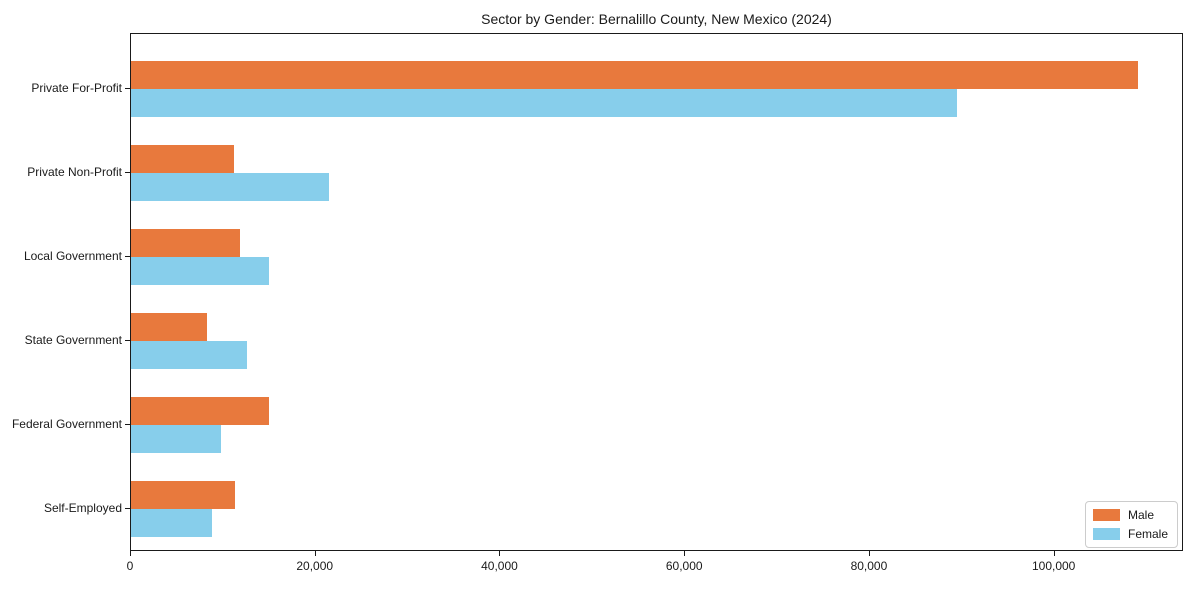  I want to click on legend-entry-male: Male, so click(1130, 515).